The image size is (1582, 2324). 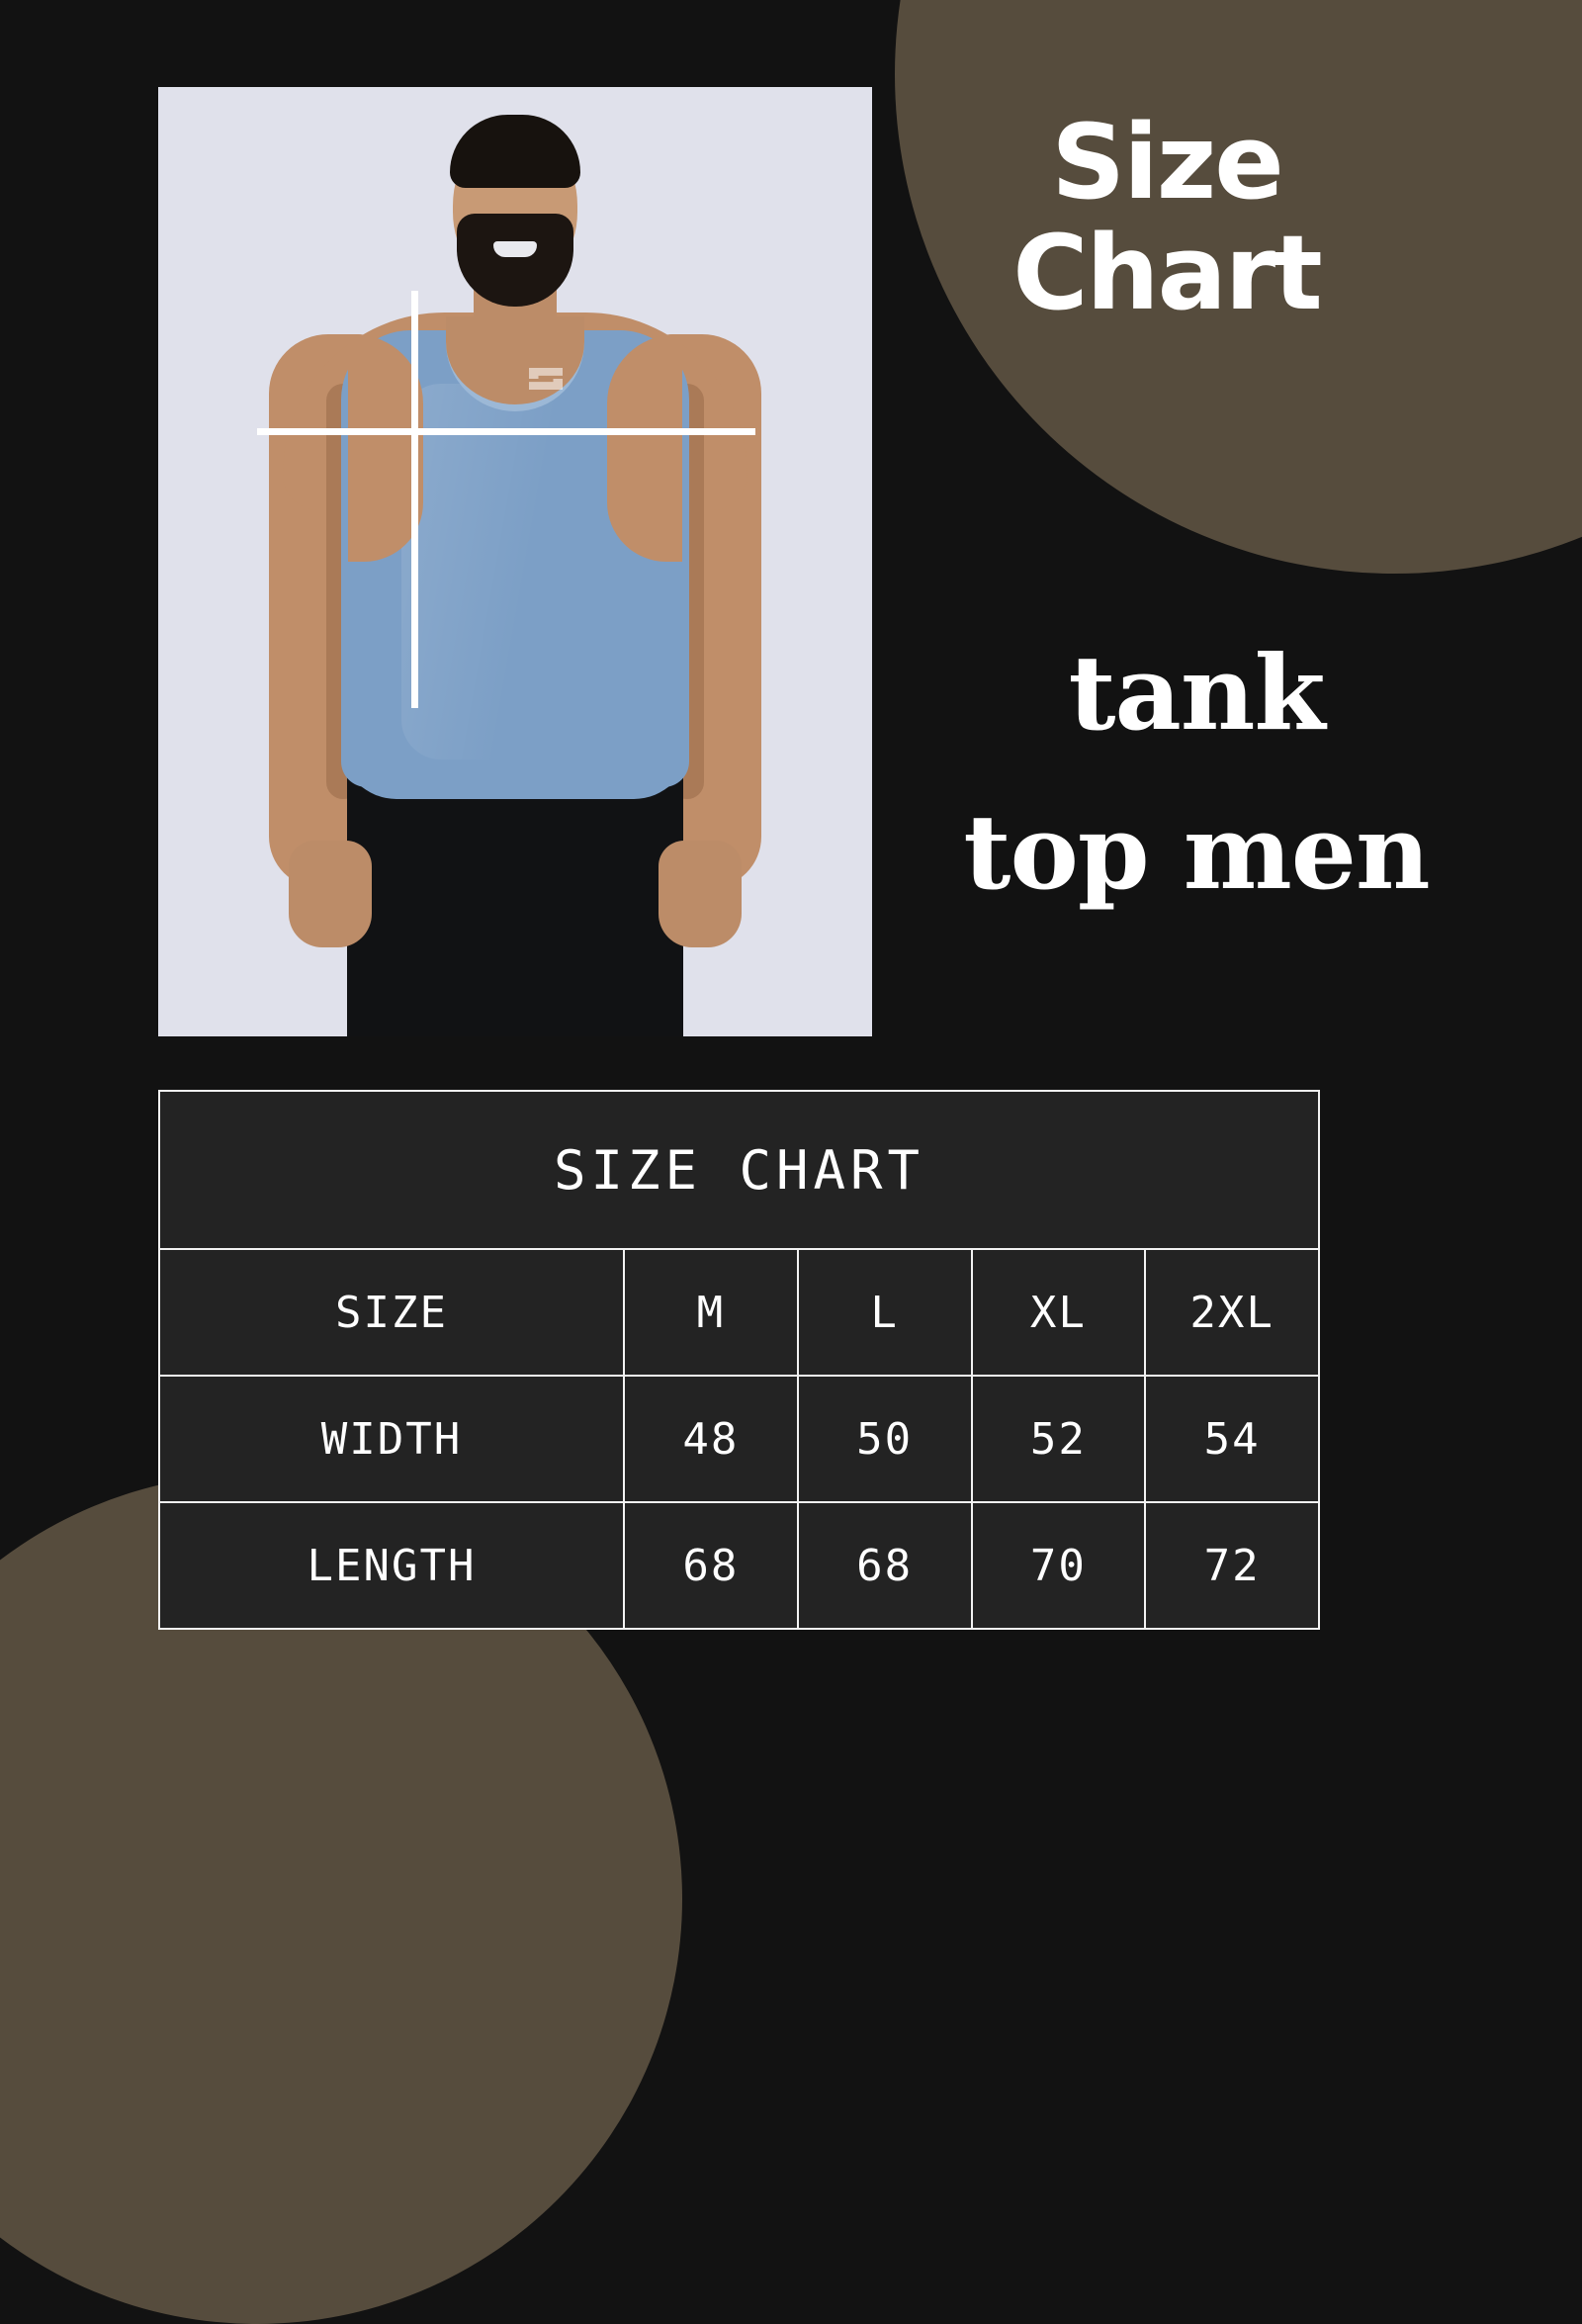 What do you see at coordinates (515, 260) in the screenshot?
I see `model-beard` at bounding box center [515, 260].